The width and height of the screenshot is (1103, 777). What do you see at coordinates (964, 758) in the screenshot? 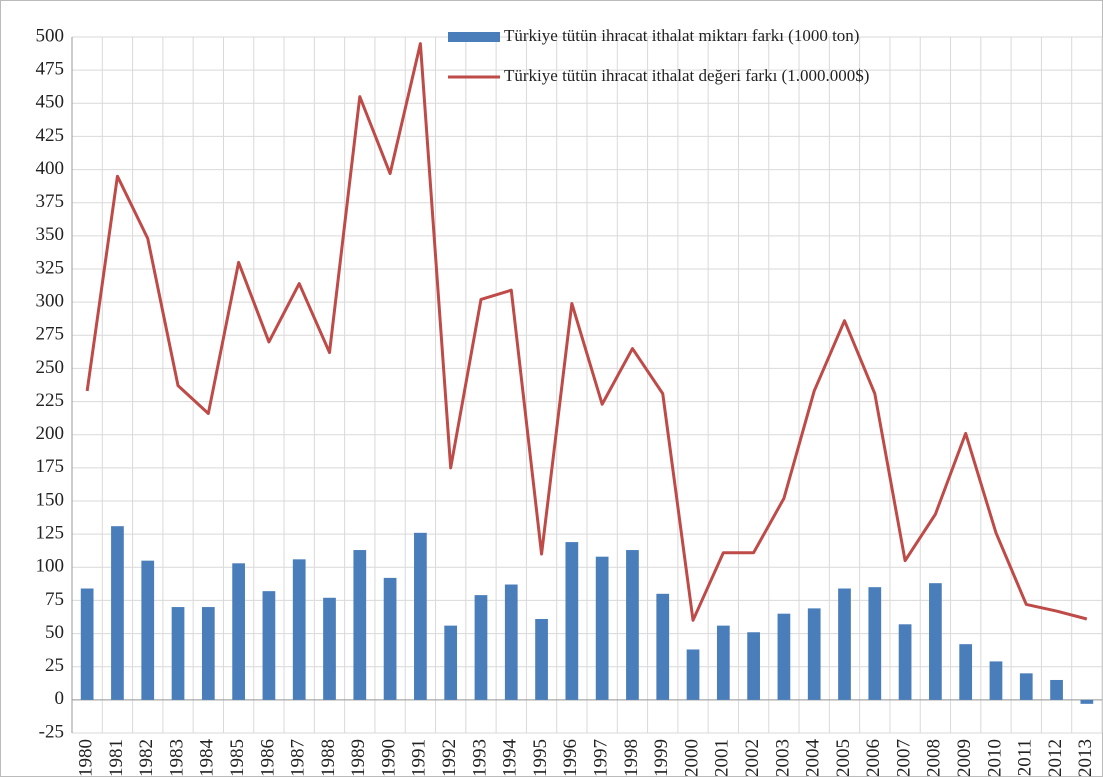
I see `x-tick-label: 2009` at bounding box center [964, 758].